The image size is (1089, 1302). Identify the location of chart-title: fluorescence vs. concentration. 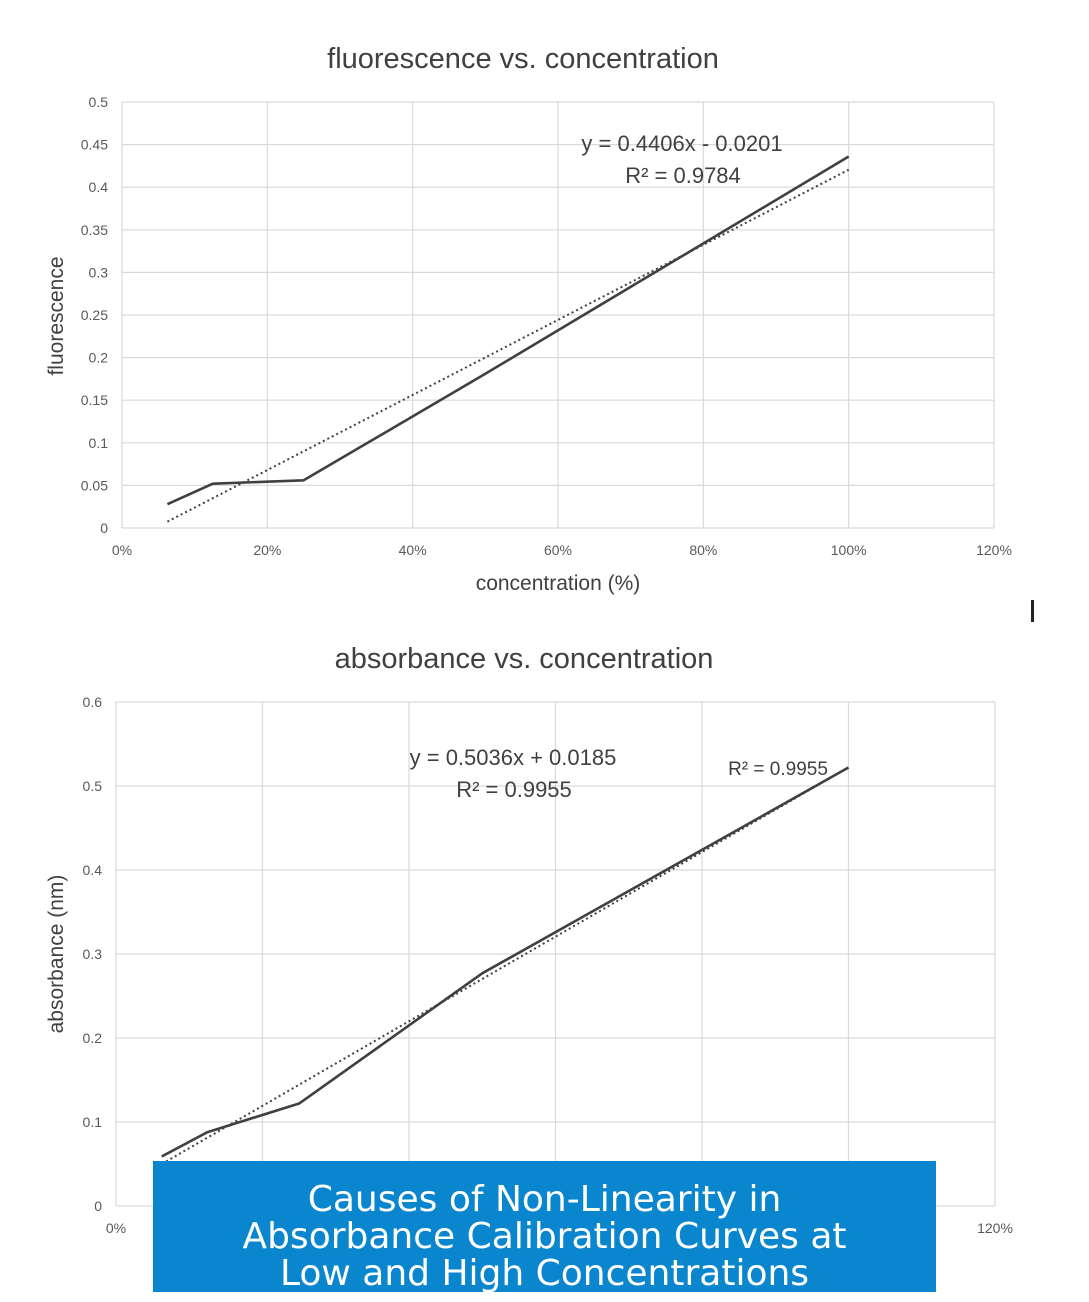
(523, 59).